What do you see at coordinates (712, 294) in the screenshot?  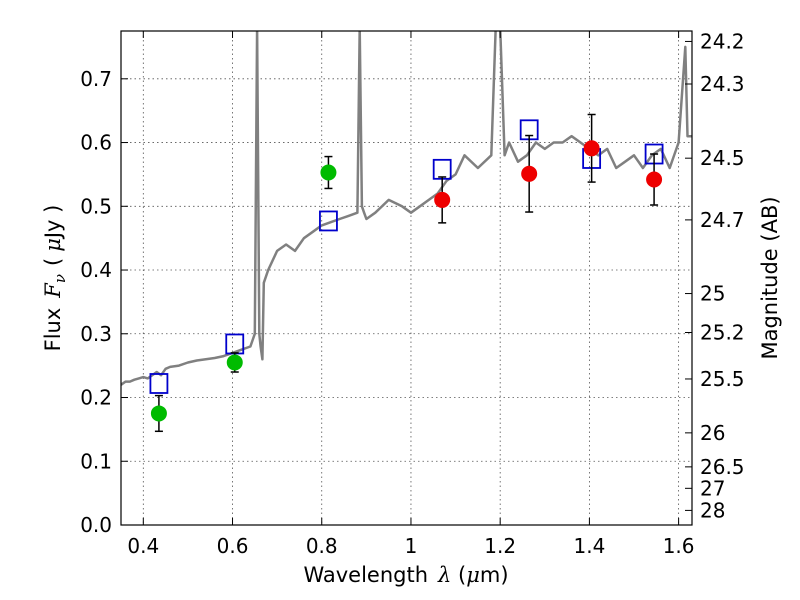 I see `magnitude-tick-label: 25` at bounding box center [712, 294].